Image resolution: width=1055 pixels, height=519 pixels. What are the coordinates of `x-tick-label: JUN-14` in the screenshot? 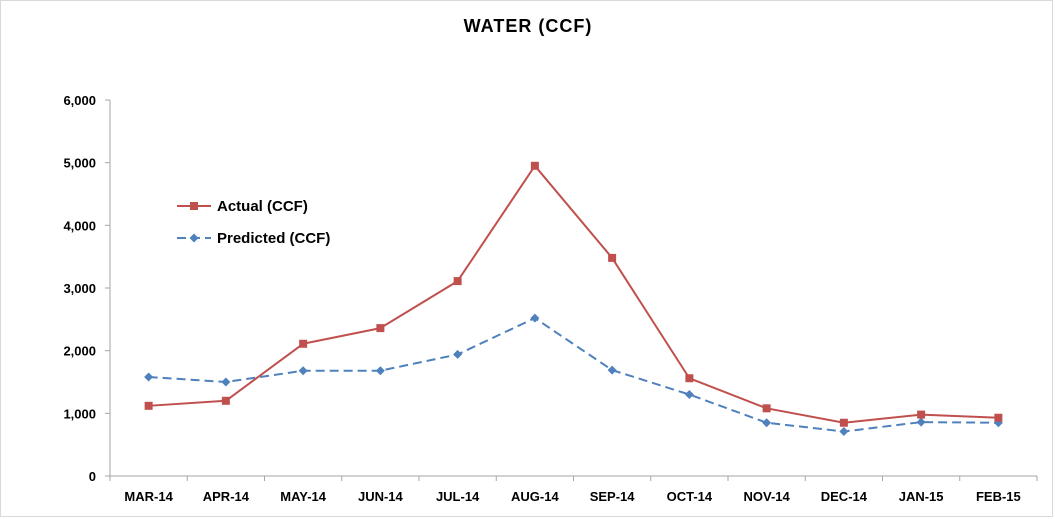 It's located at (381, 496).